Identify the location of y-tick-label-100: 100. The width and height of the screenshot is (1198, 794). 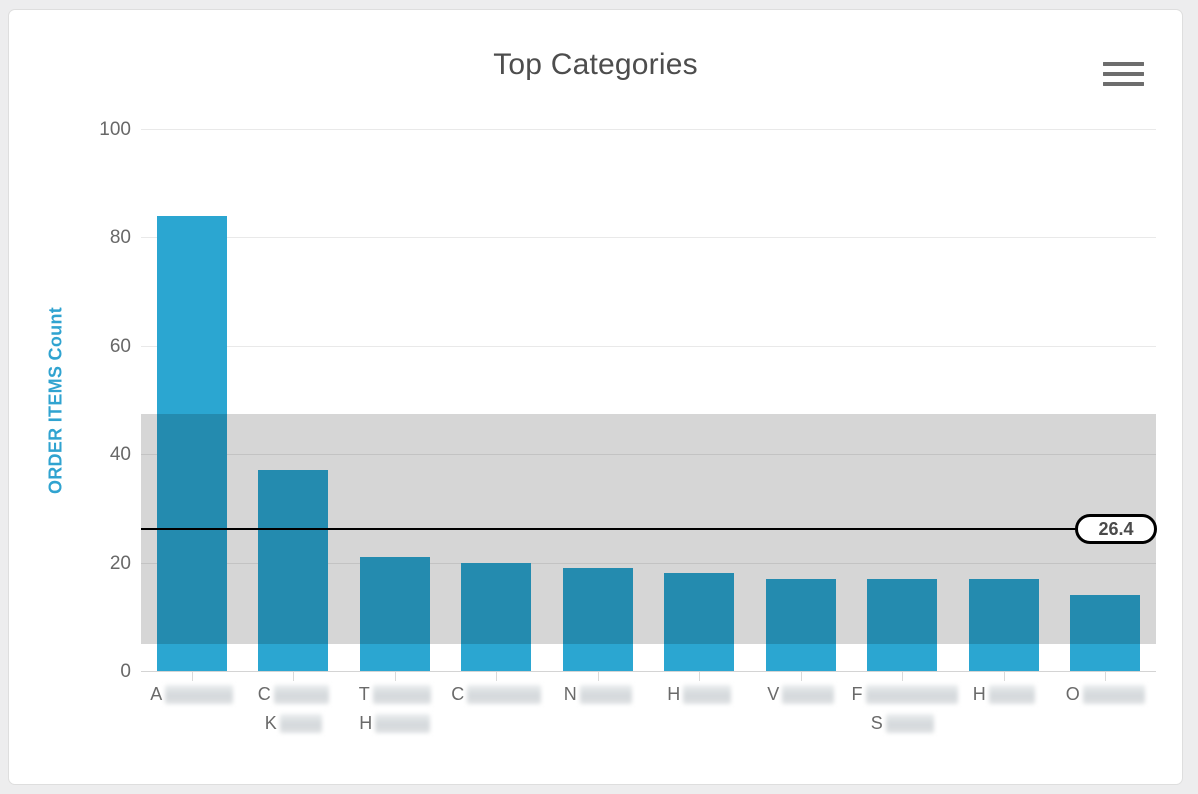
(115, 129).